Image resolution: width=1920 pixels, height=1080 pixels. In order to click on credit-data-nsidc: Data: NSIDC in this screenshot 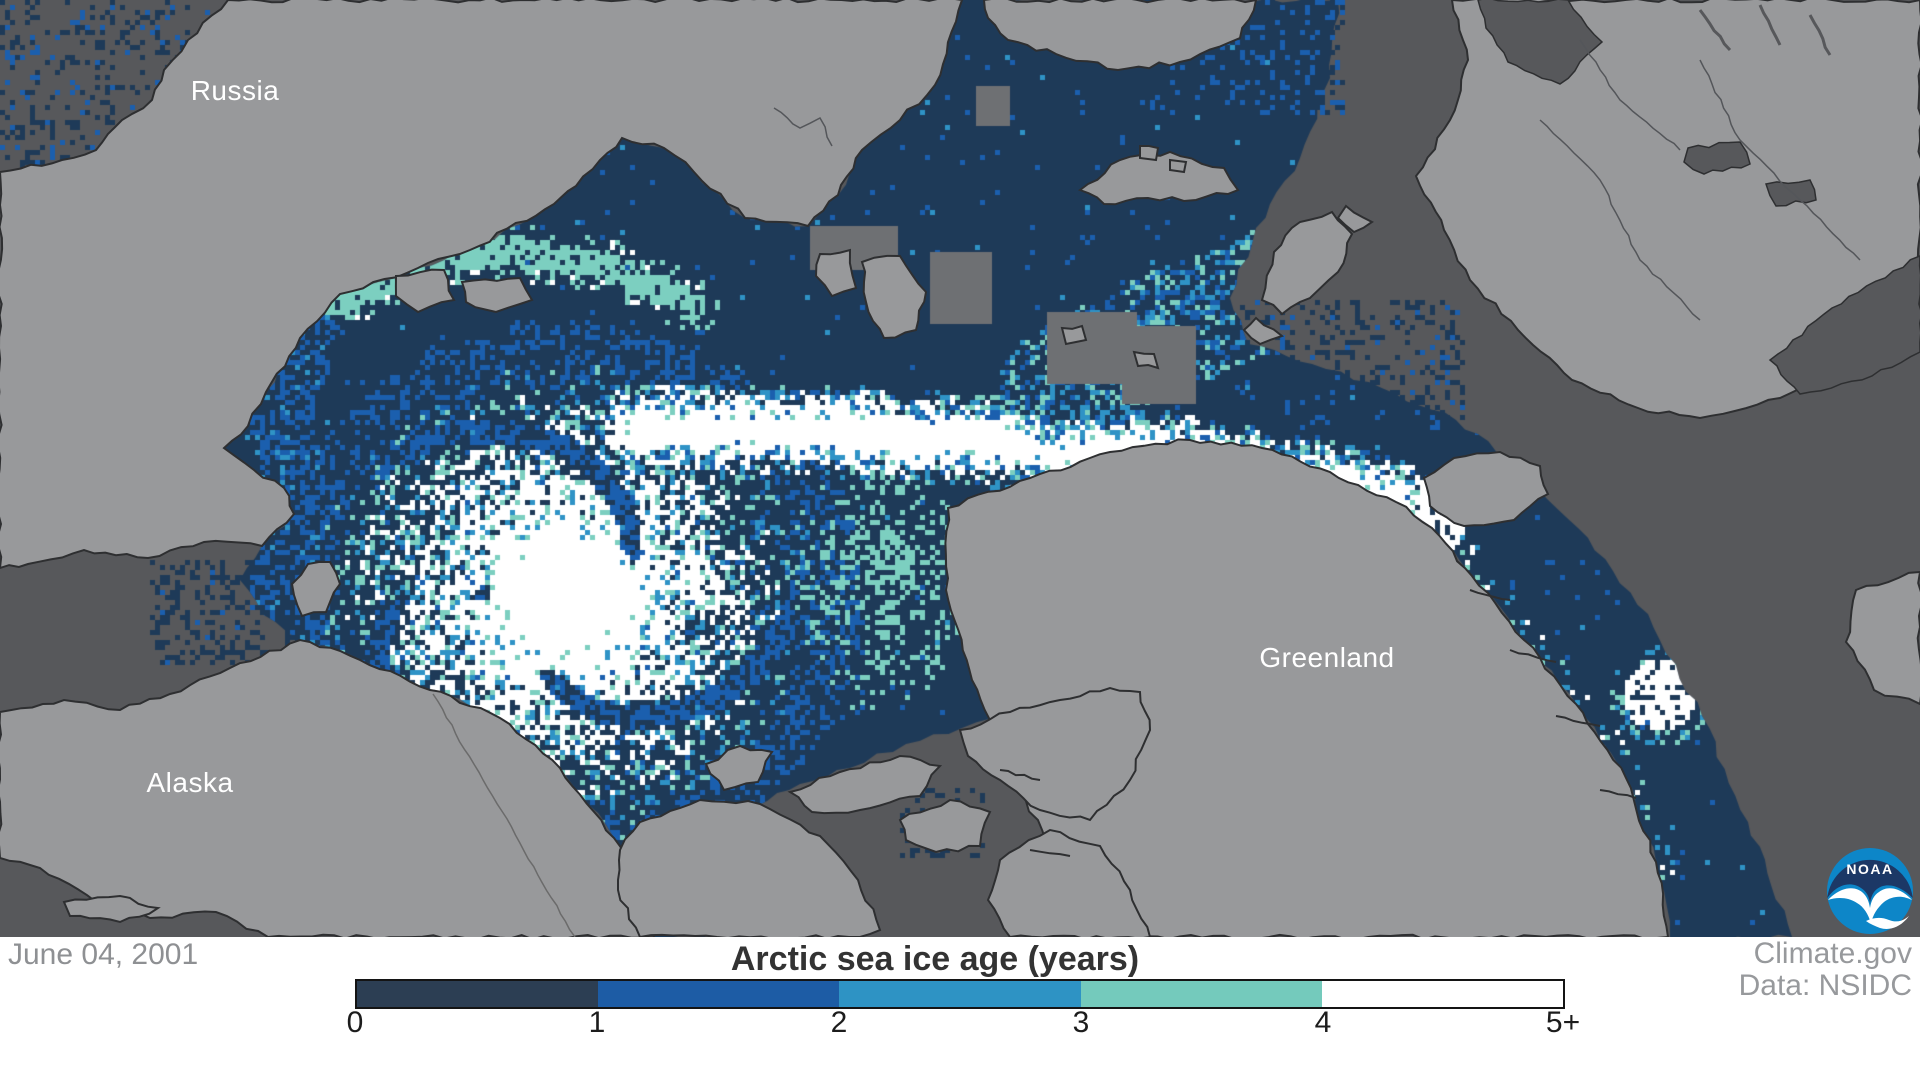, I will do `click(1825, 985)`.